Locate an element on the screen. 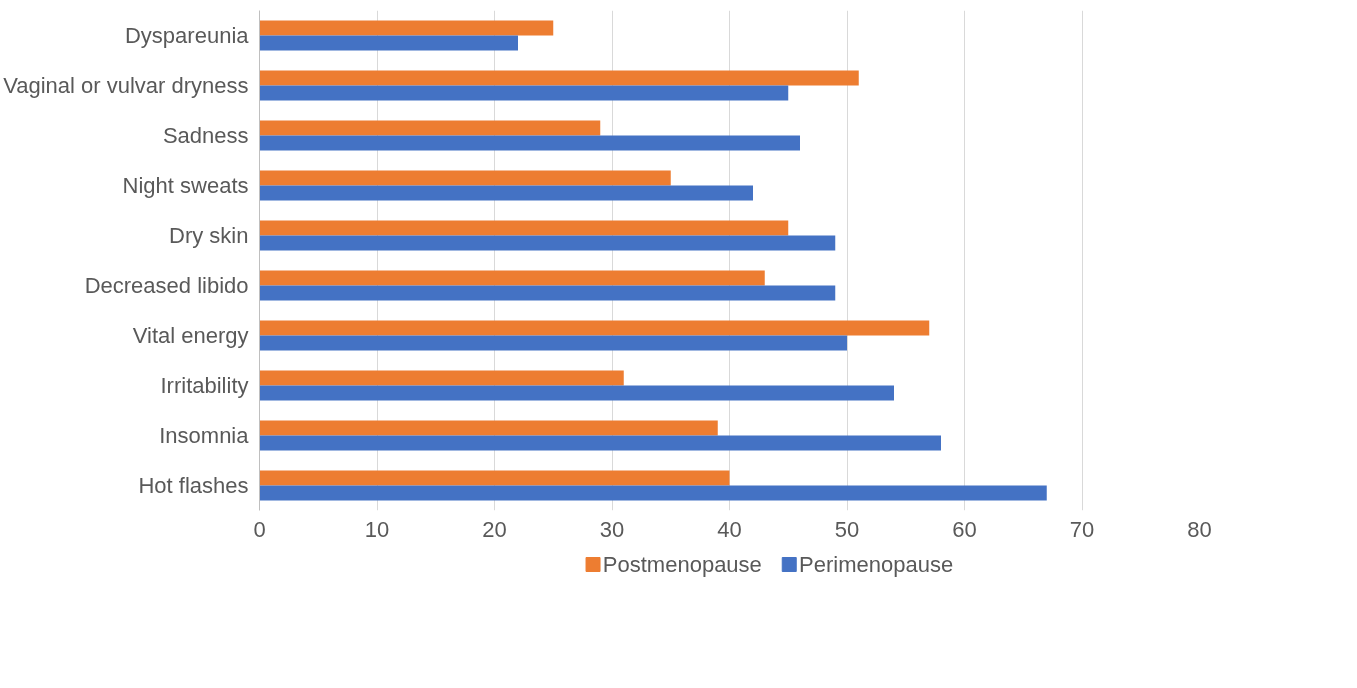 This screenshot has width=1357, height=688. y-tick-label: Dry skin is located at coordinates (209, 235).